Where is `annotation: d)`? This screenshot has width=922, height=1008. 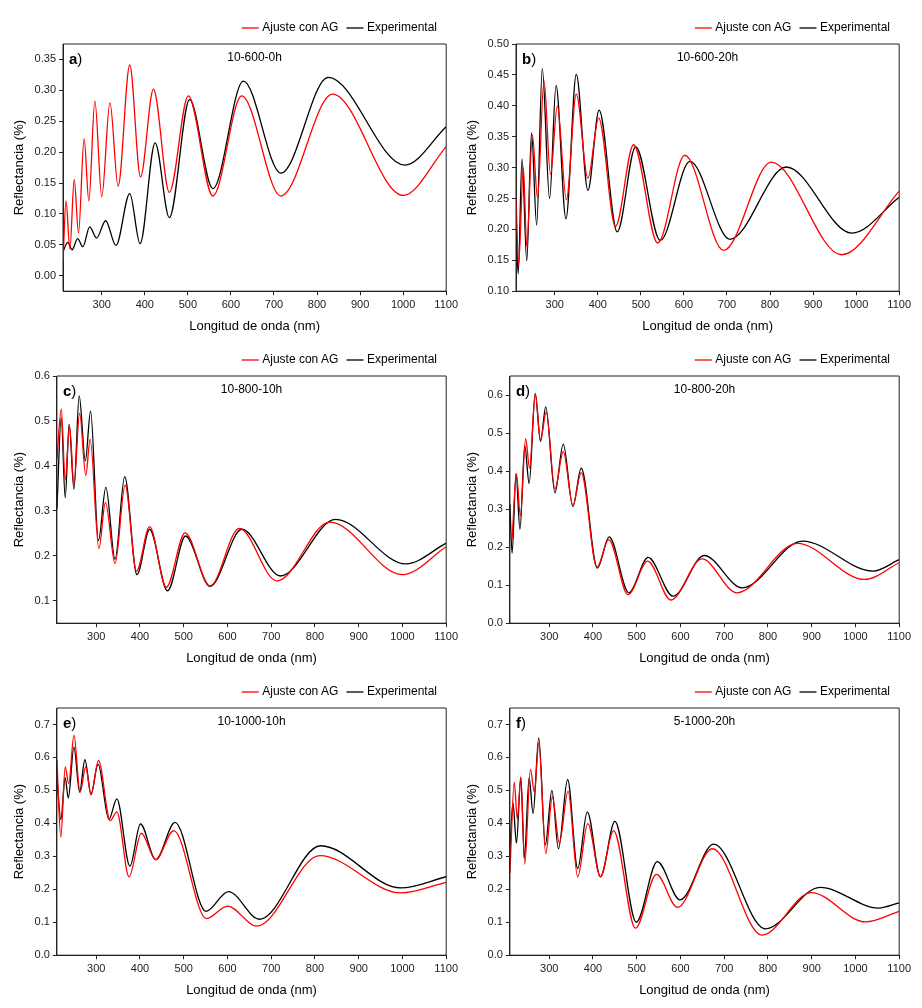 annotation: d) is located at coordinates (523, 390).